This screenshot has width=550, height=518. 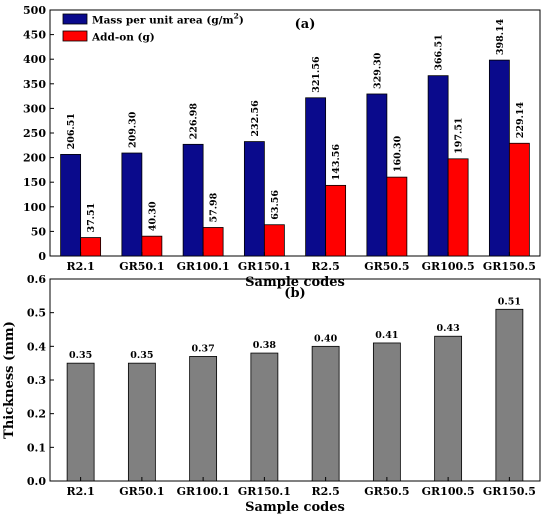 I want to click on chart-a-y-ticks: 0 50 100 150 200 250 300 350 400 450 500, so click(x=38, y=133).